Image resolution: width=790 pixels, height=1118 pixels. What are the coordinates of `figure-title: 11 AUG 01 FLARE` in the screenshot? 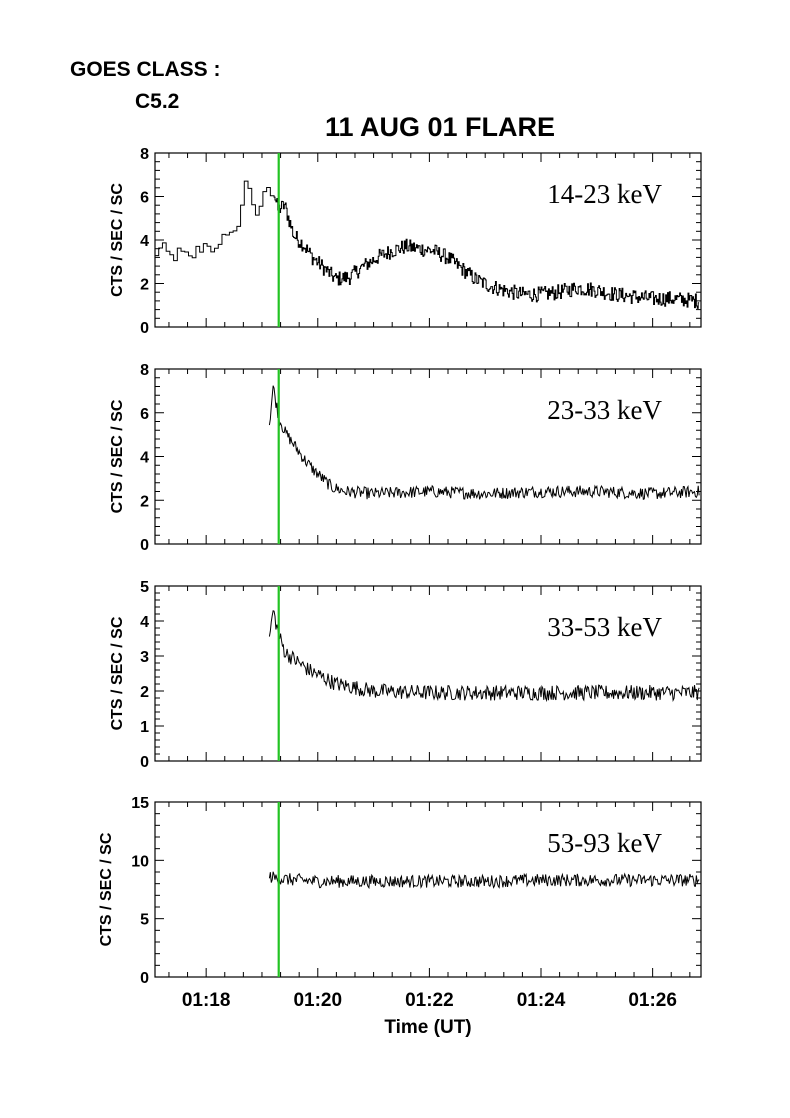 It's located at (440, 127).